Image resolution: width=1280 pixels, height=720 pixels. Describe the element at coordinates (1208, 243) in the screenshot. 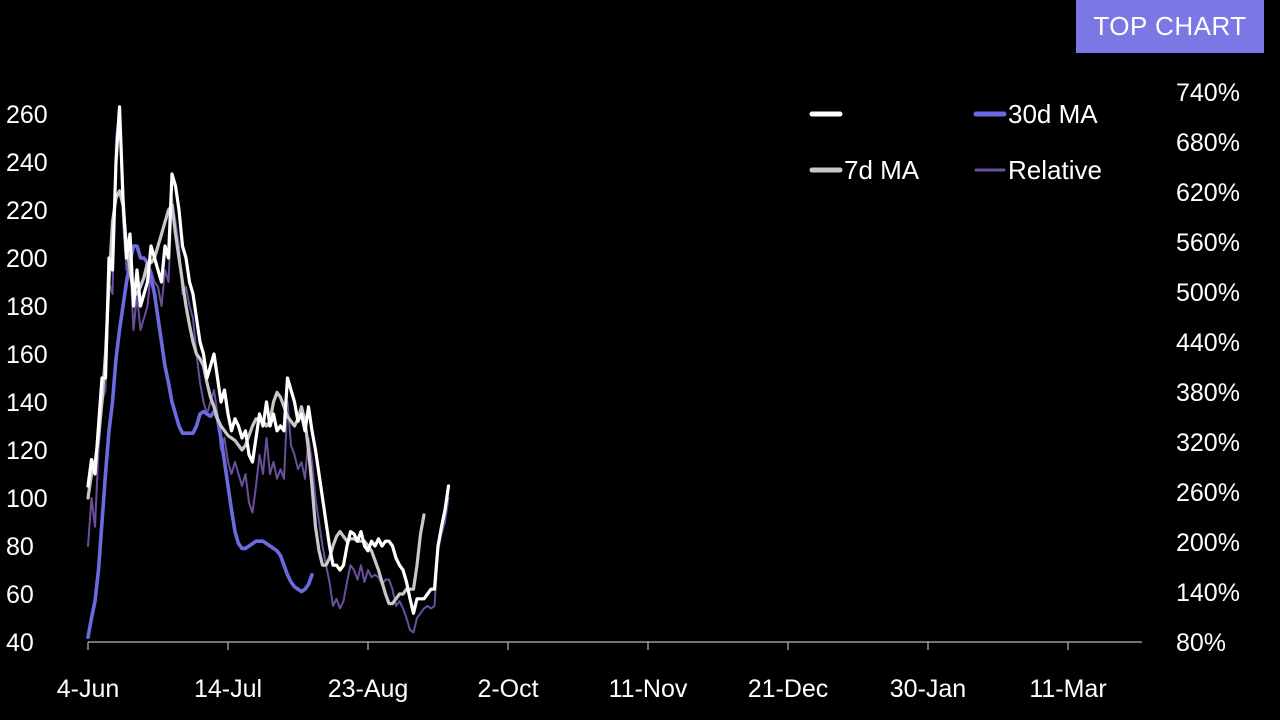

I see `y-right-tick-label: 560%` at that location.